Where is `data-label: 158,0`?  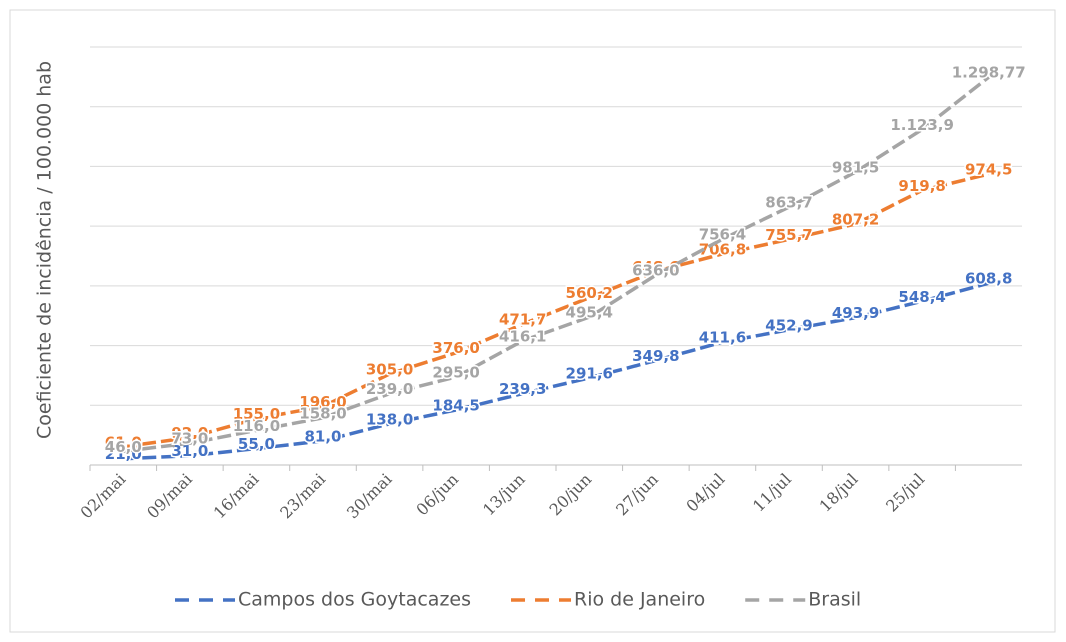
data-label: 158,0 is located at coordinates (322, 413).